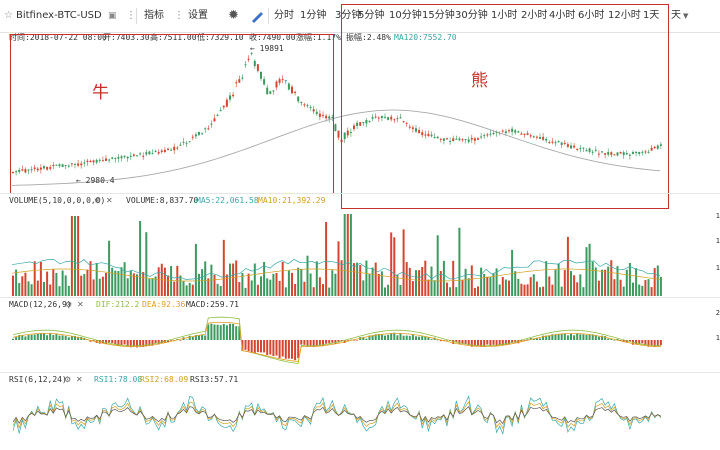 Image resolution: width=720 pixels, height=450 pixels. Describe the element at coordinates (562, 15) in the screenshot. I see `interval-4h: 4小时` at that location.